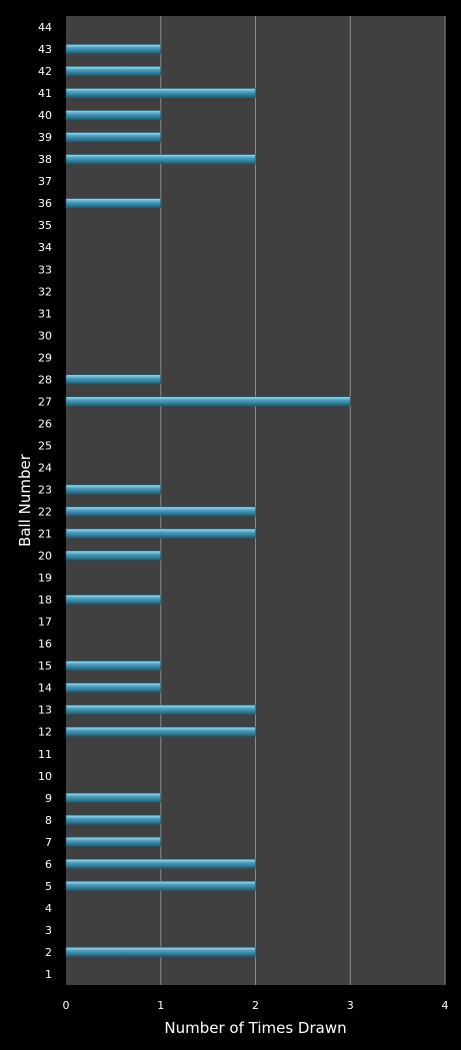 This screenshot has width=461, height=1050. I want to click on y-tick-label: 44, so click(45, 27).